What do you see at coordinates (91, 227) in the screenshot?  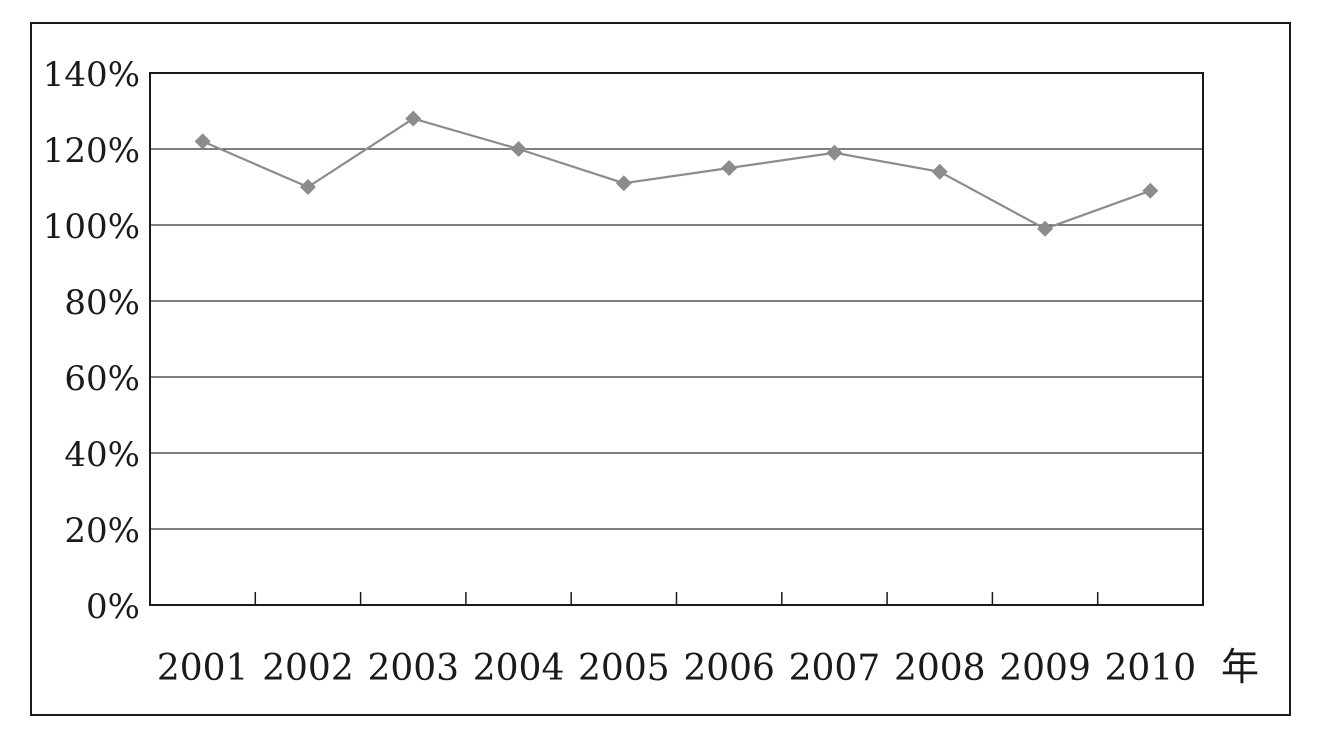 I see `y-tick-label: 100%` at bounding box center [91, 227].